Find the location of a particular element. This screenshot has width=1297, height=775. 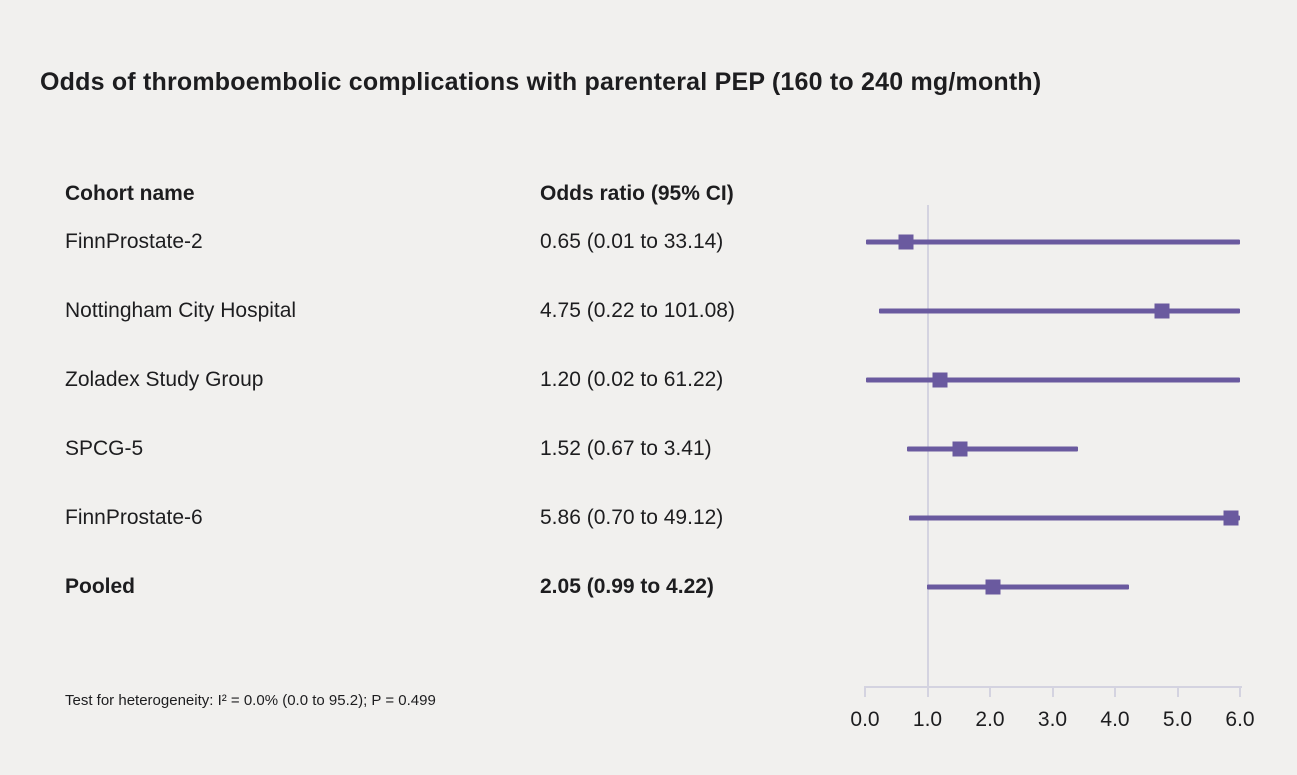

odds-ratio-label: 1.20 (0.02 to 61.22) is located at coordinates (632, 379).